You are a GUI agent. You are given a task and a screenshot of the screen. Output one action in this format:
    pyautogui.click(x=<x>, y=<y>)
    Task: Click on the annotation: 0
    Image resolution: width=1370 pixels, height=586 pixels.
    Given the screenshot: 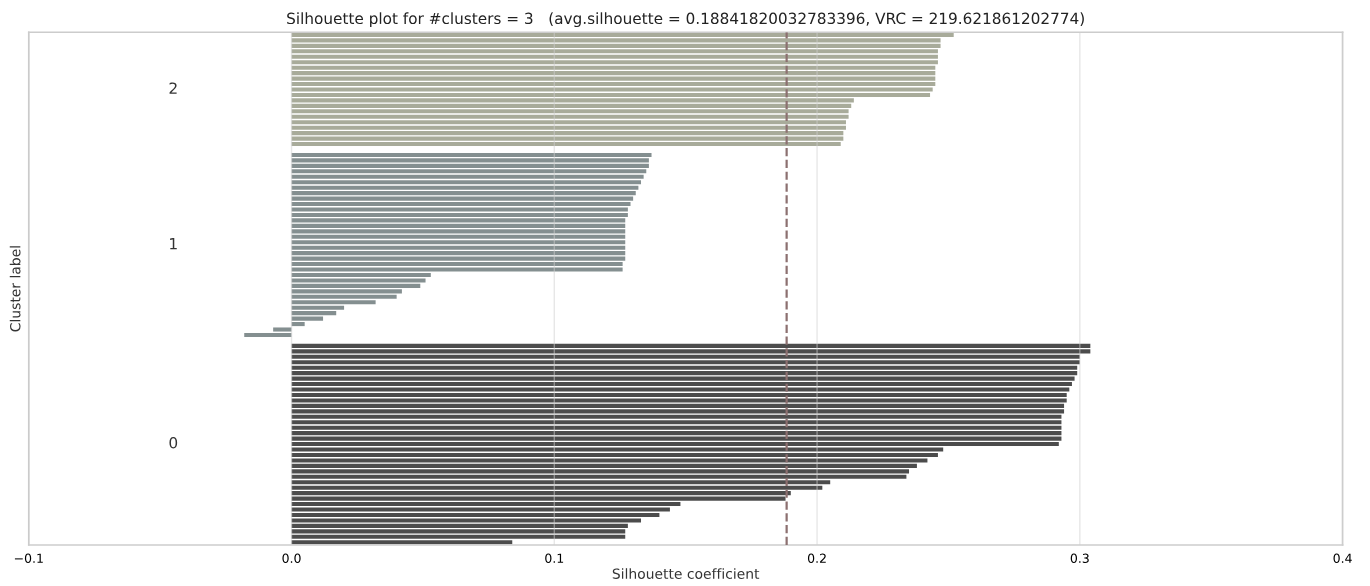 What is the action you would take?
    pyautogui.click(x=173, y=442)
    